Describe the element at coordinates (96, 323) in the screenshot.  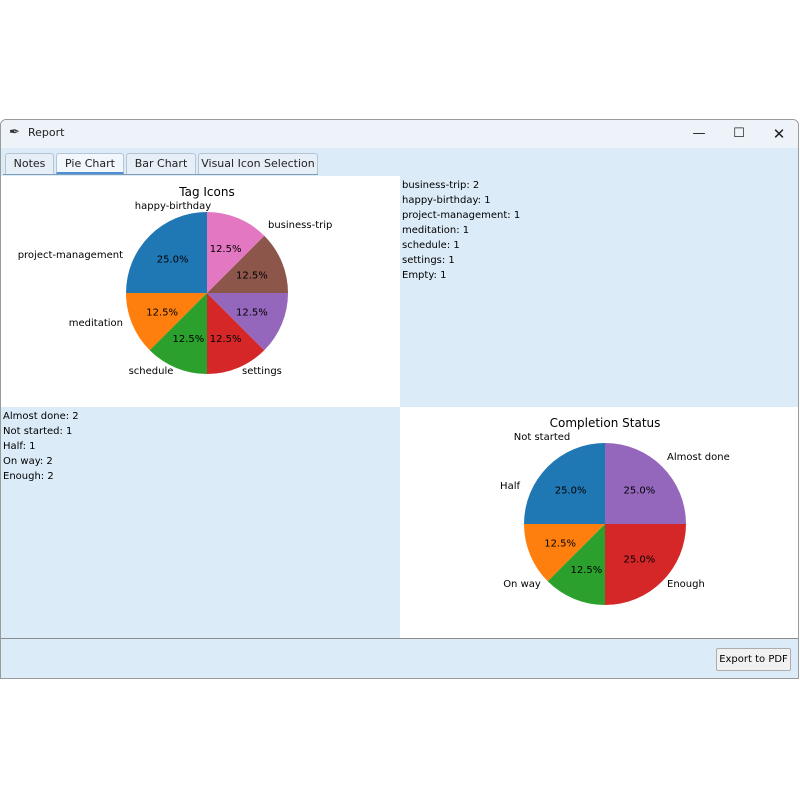
I see `pie-category-label: meditation` at that location.